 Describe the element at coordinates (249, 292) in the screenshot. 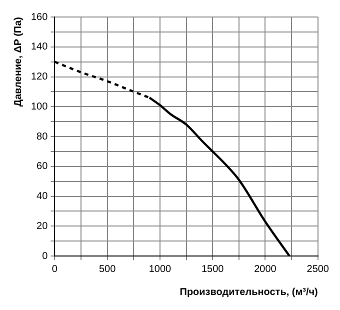

I see `x-axis-title: Производительность, (м³/ч)` at that location.